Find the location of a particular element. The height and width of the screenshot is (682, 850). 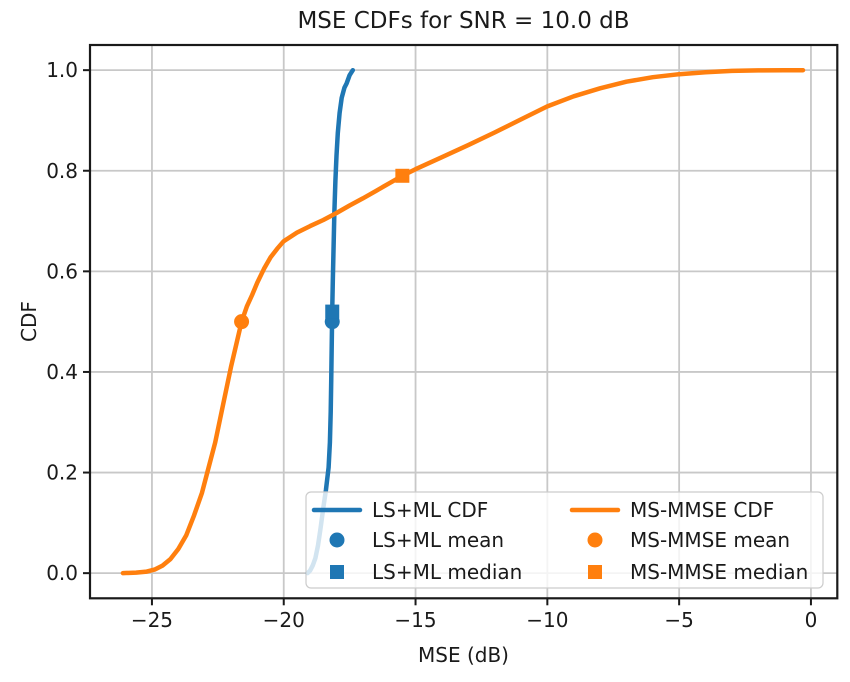

stat-markers is located at coordinates (322, 249).